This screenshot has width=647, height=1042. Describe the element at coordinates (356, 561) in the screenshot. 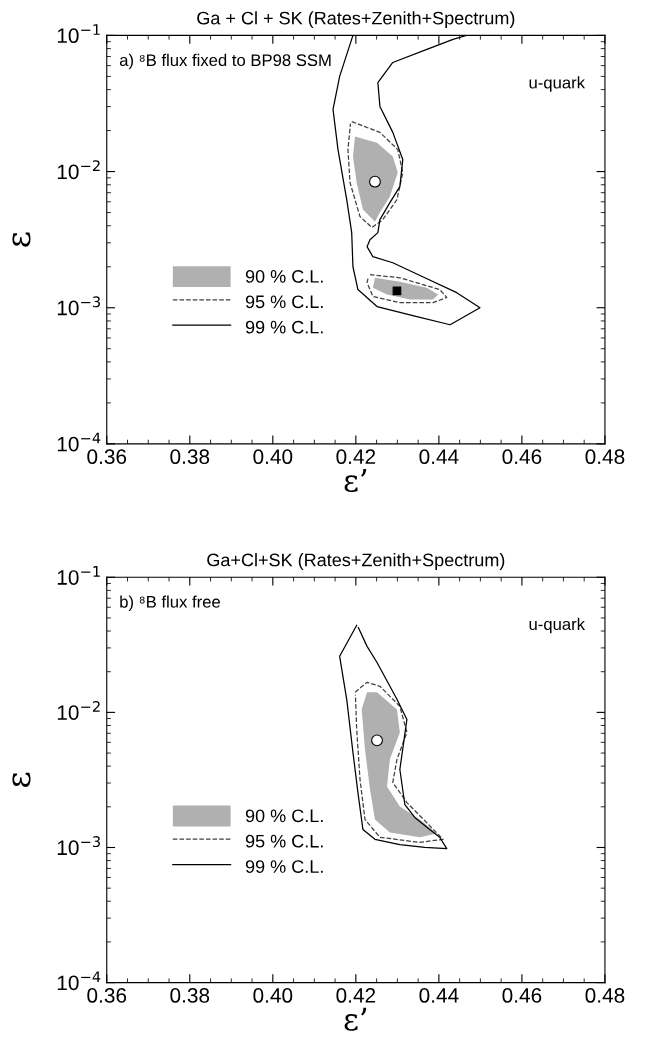

I see `chart-title: Ga+Cl+SK (Rates+Zenith+Spectrum)` at that location.